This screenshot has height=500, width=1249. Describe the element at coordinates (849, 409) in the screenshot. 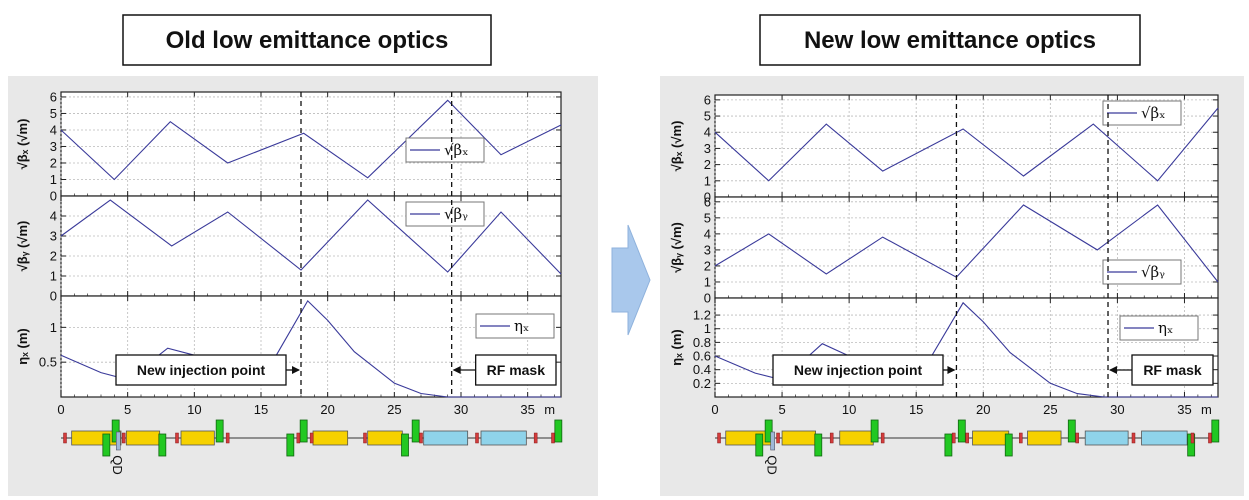

I see `x-tick-label: 10` at that location.